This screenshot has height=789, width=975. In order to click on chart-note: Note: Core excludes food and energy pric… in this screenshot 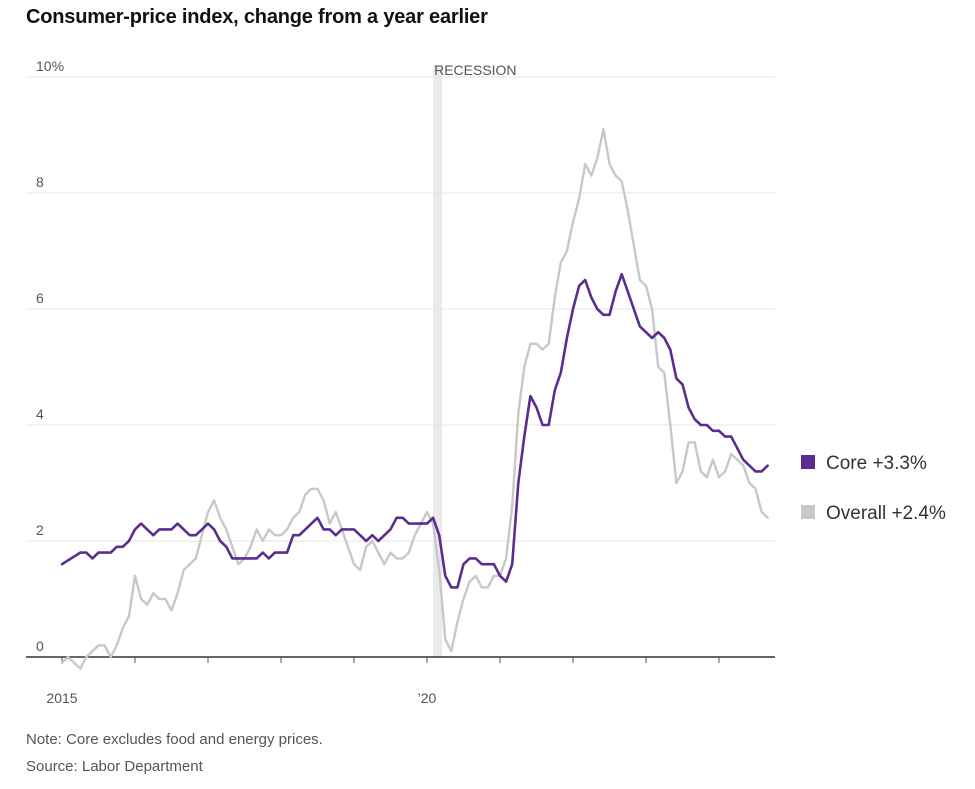, I will do `click(174, 739)`.